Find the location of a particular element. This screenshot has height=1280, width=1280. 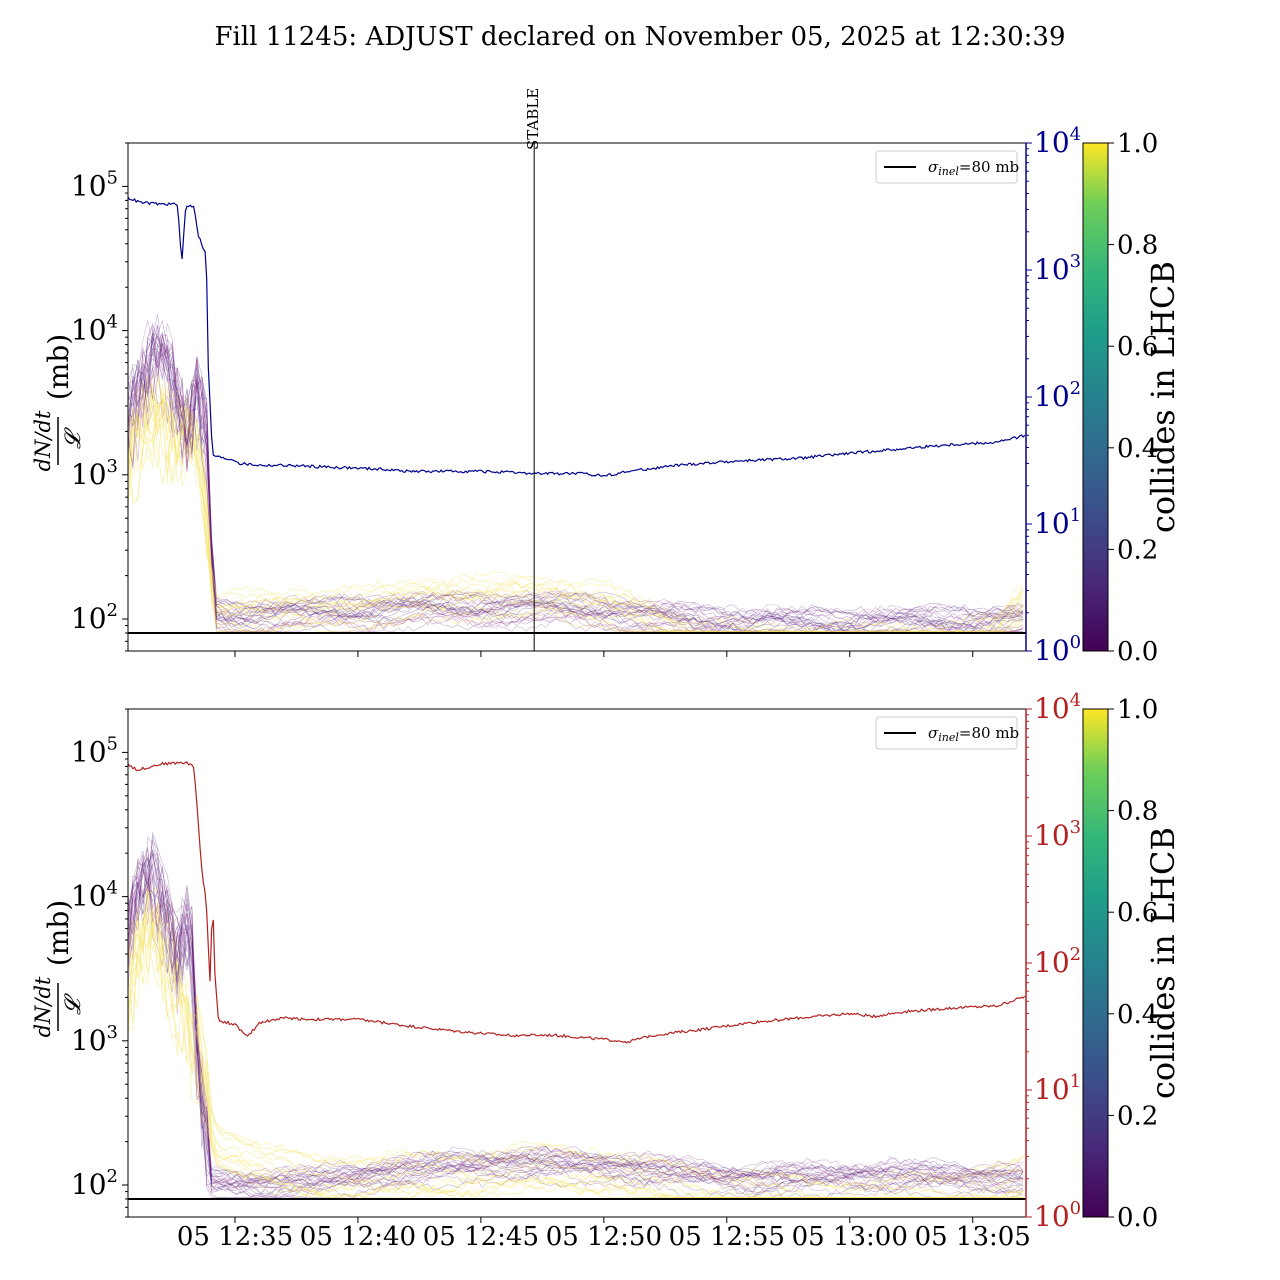

x-tick-label: 05 12:50 is located at coordinates (604, 1237).